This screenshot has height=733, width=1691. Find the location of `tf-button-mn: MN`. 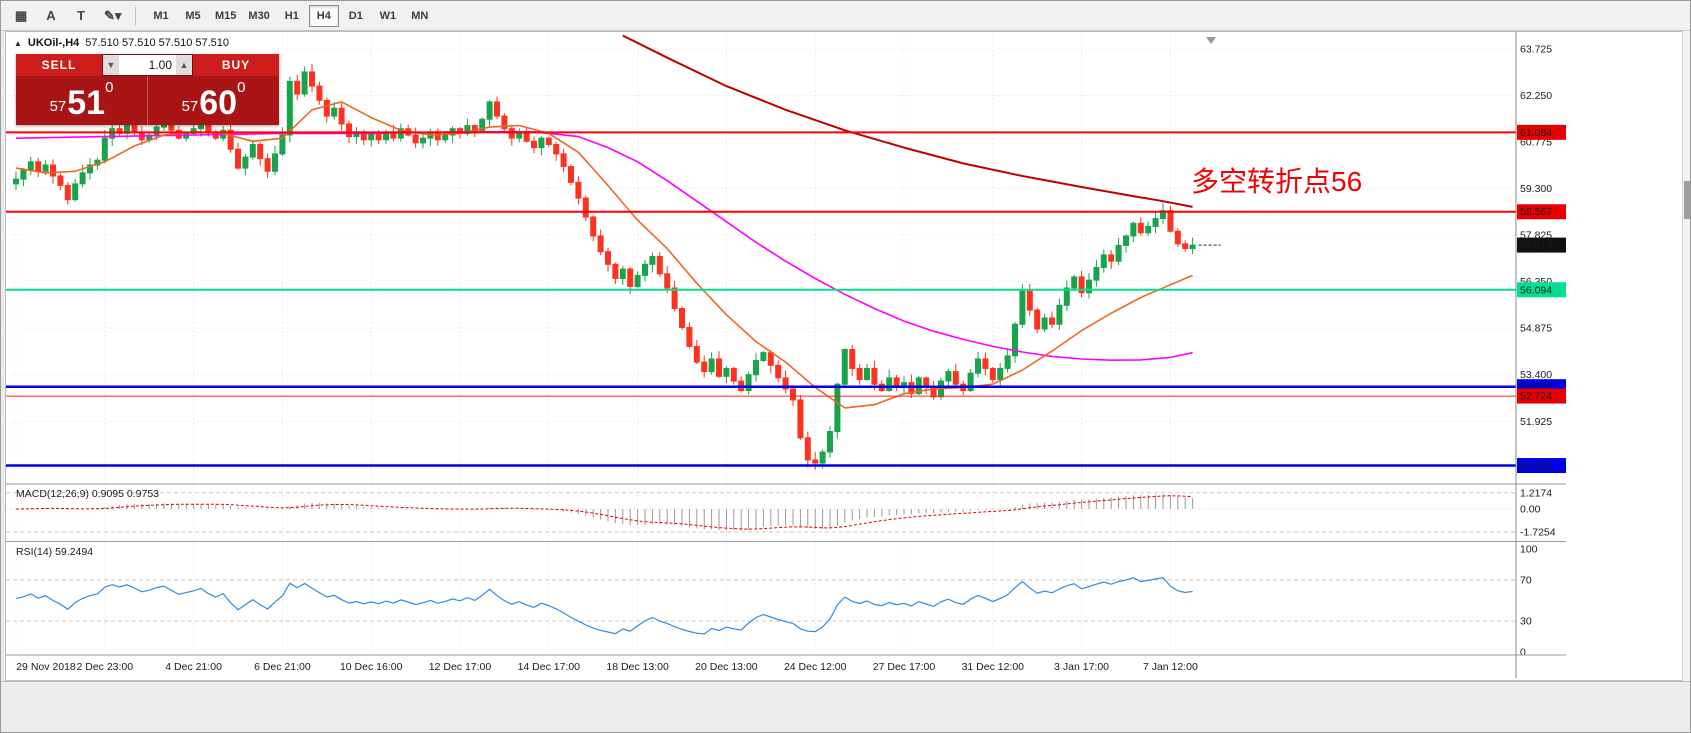

tf-button-mn: MN is located at coordinates (420, 16).